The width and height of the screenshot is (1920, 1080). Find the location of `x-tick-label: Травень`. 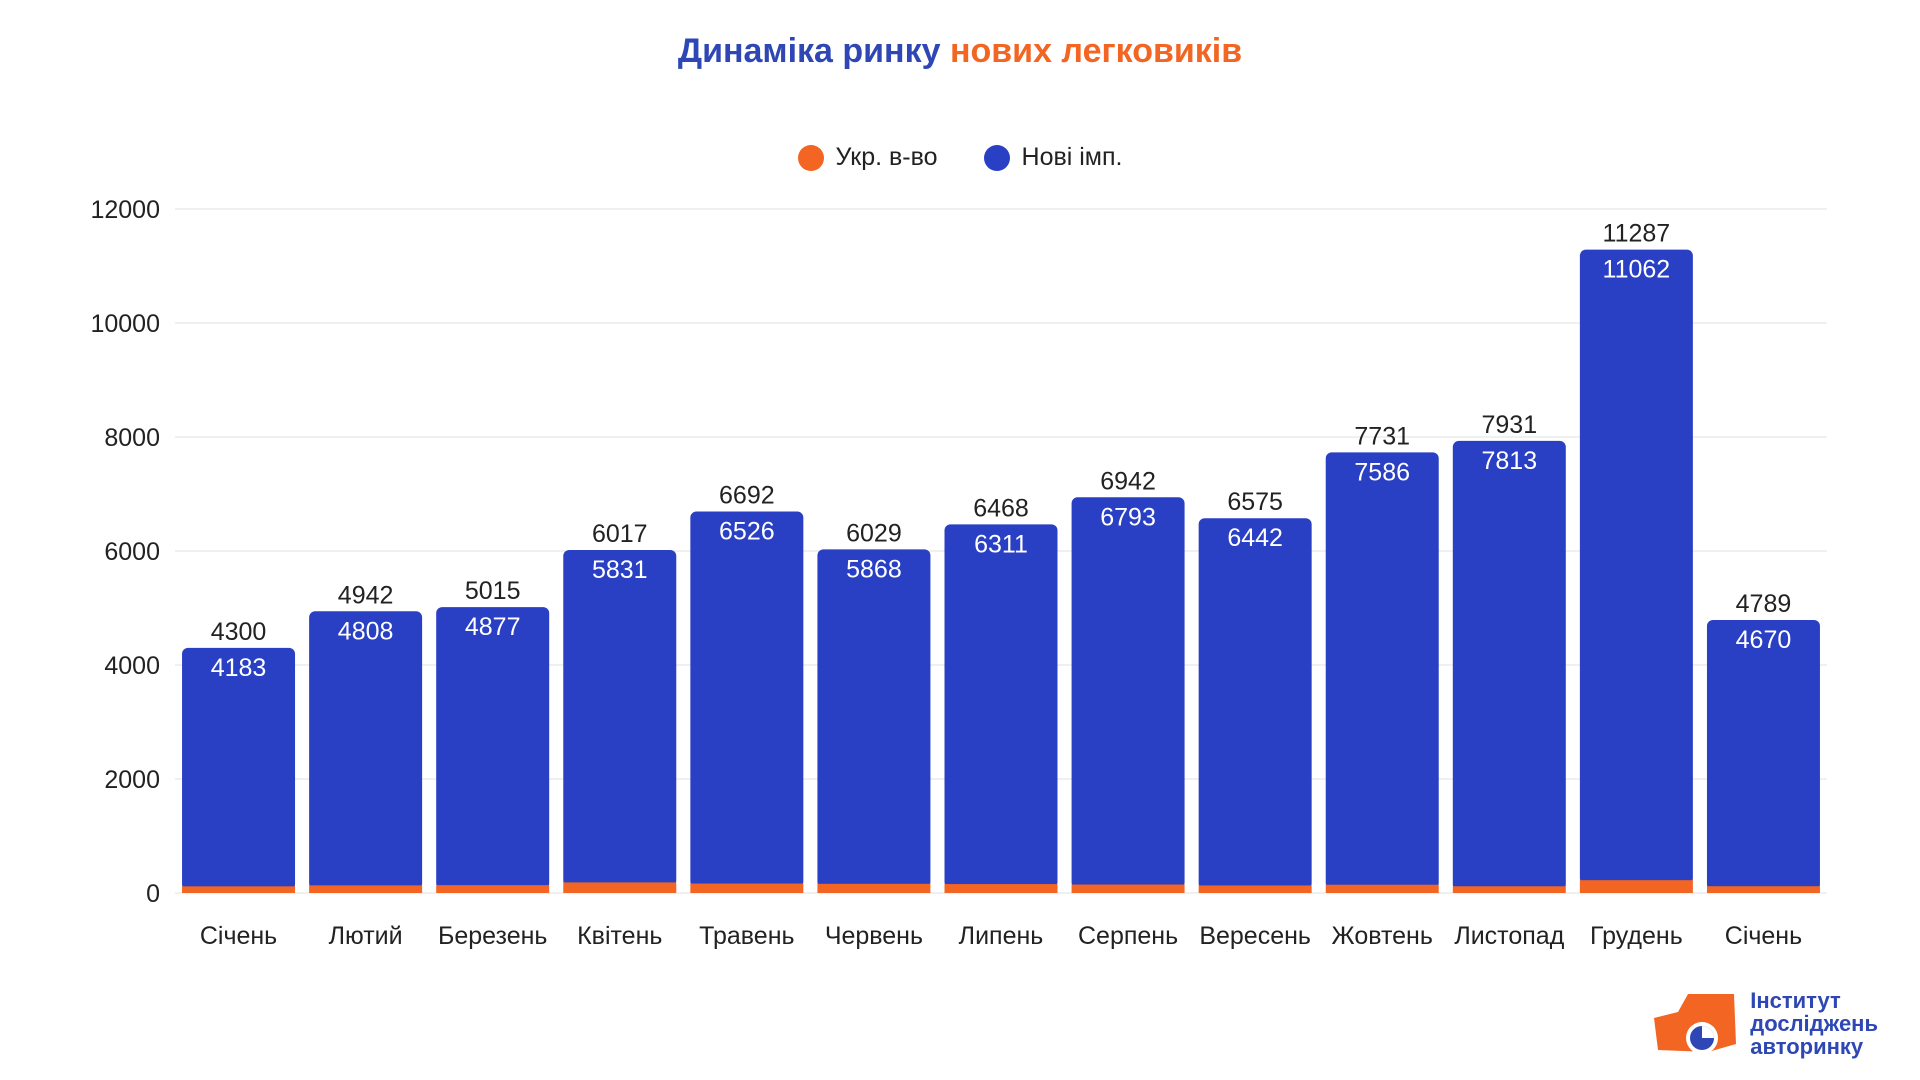

x-tick-label: Травень is located at coordinates (746, 936).